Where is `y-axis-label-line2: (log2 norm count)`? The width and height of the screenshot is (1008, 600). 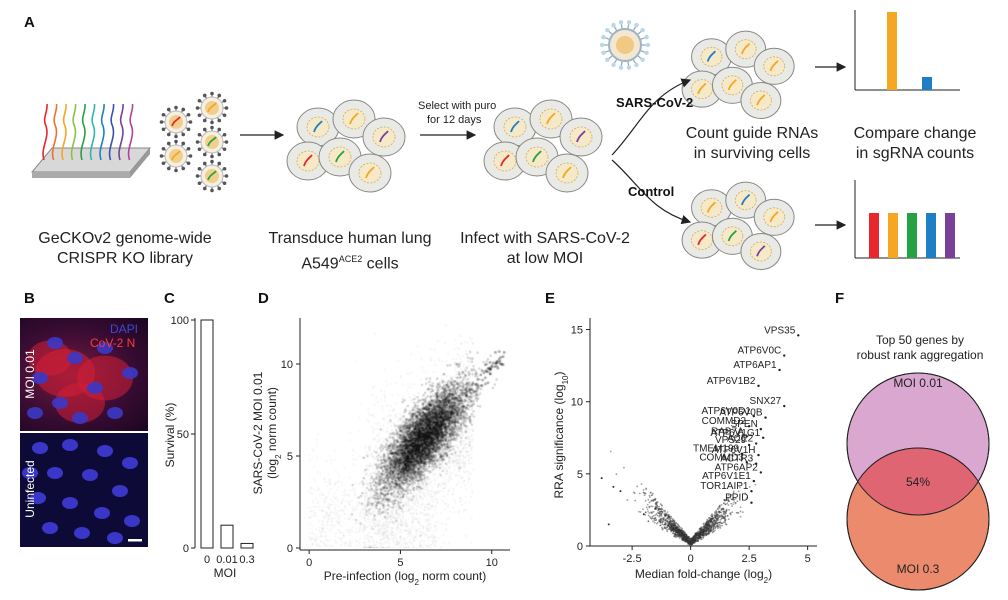 y-axis-label-line2: (log2 norm count) is located at coordinates (274, 433).